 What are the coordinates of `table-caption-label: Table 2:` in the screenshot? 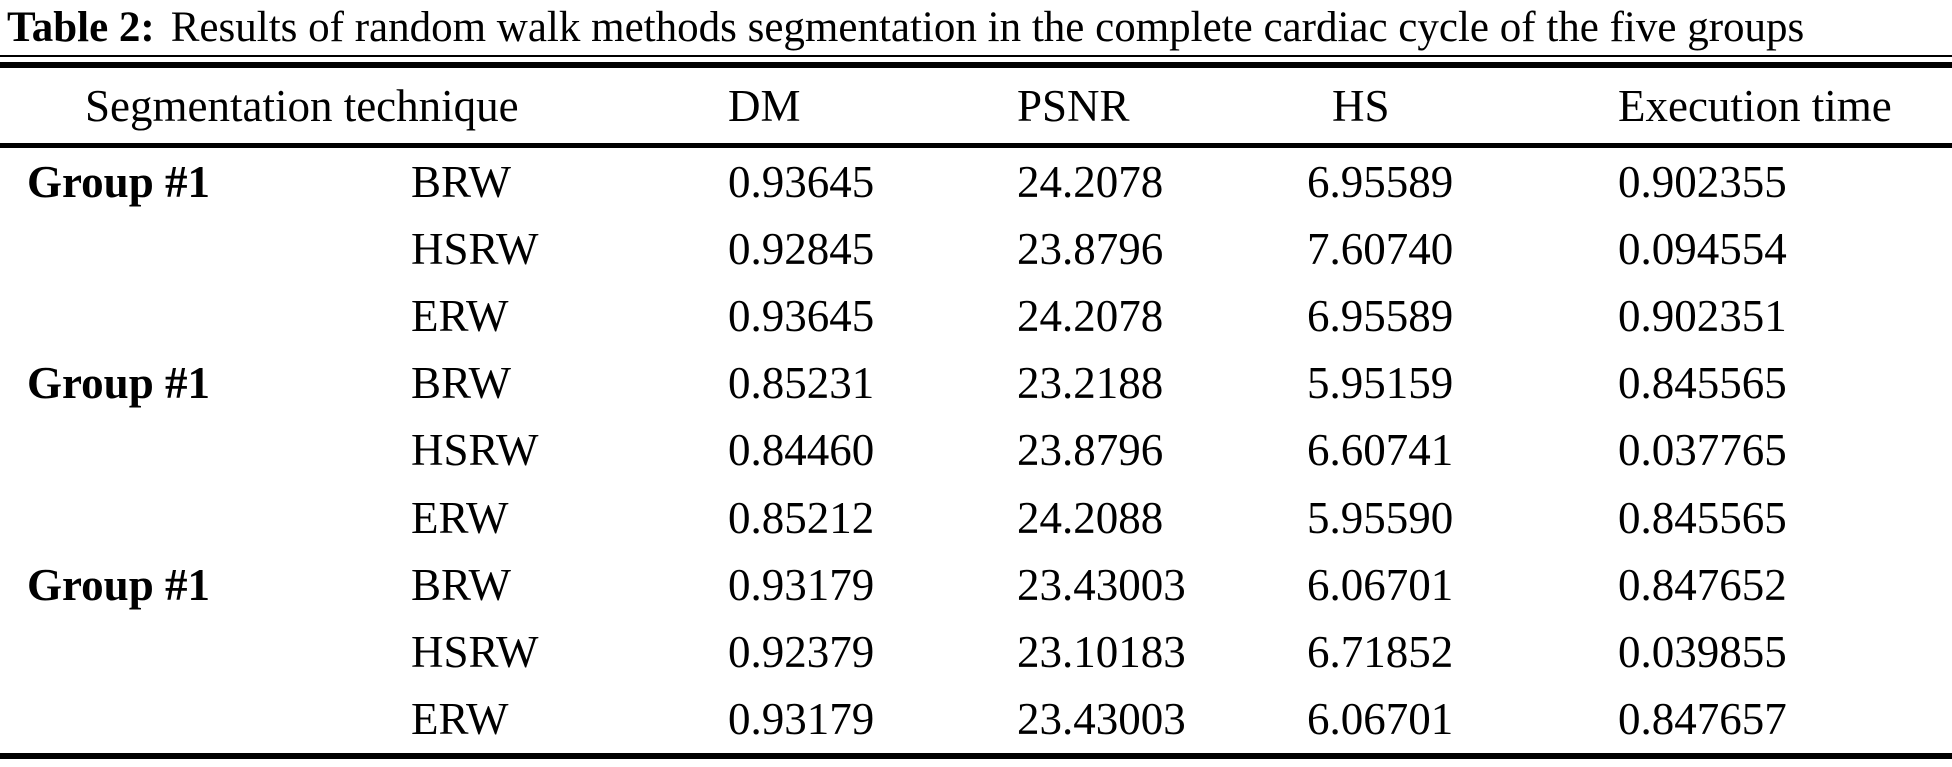 It's located at (81, 27).